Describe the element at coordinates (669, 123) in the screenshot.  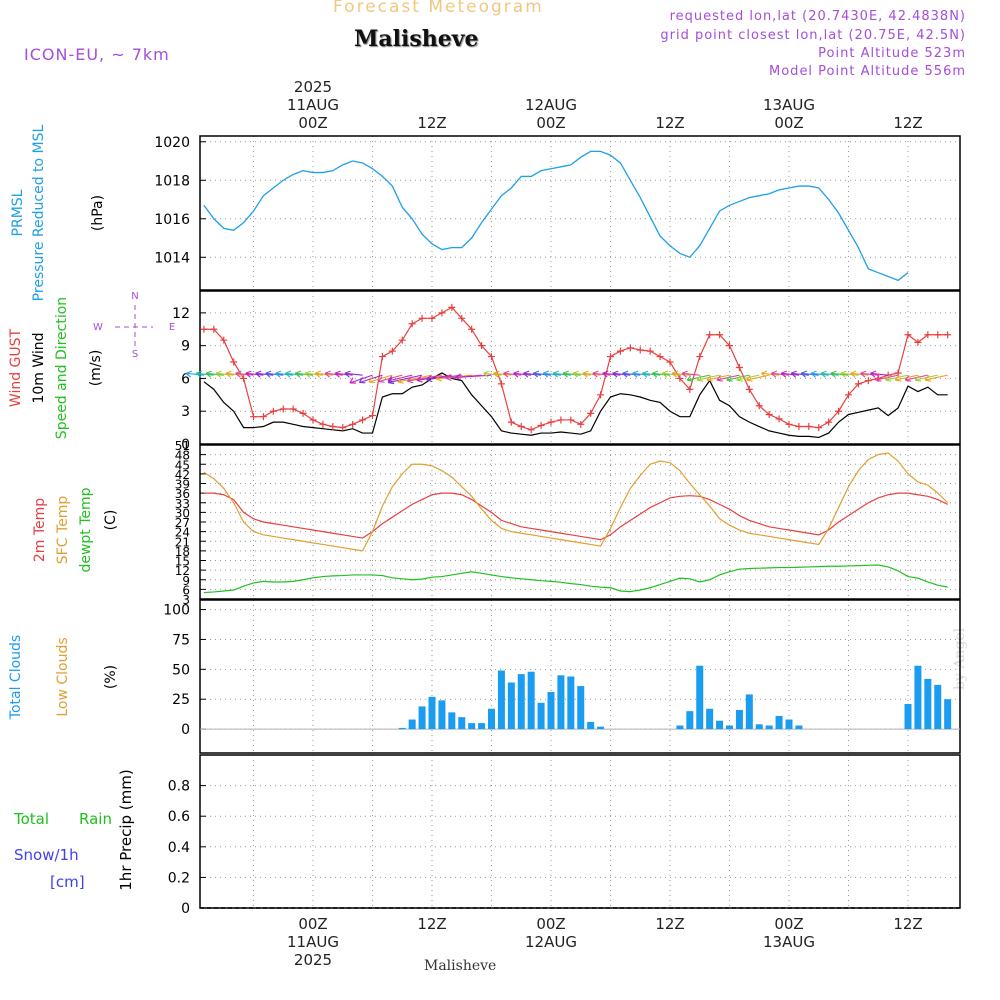
I see `top-time-label: 12Z` at that location.